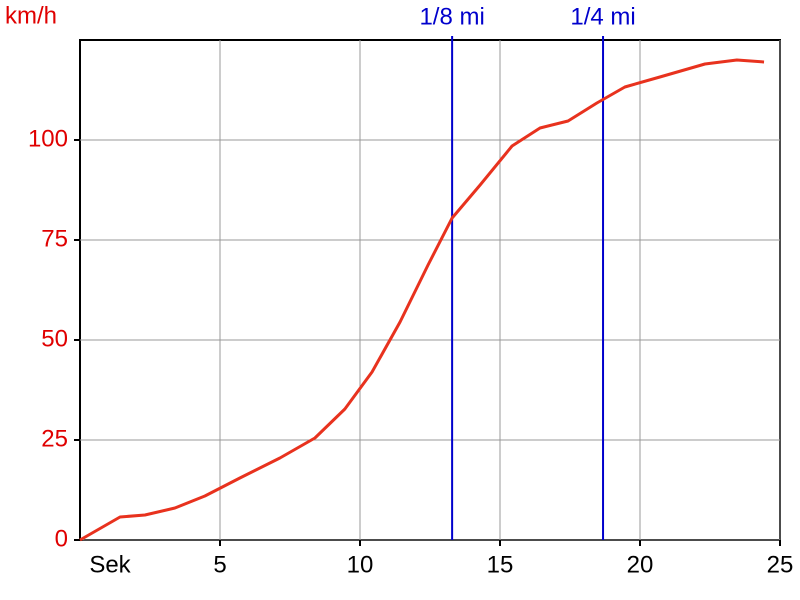 Image resolution: width=800 pixels, height=600 pixels. Describe the element at coordinates (110, 564) in the screenshot. I see `x-axis-label: Sek` at that location.